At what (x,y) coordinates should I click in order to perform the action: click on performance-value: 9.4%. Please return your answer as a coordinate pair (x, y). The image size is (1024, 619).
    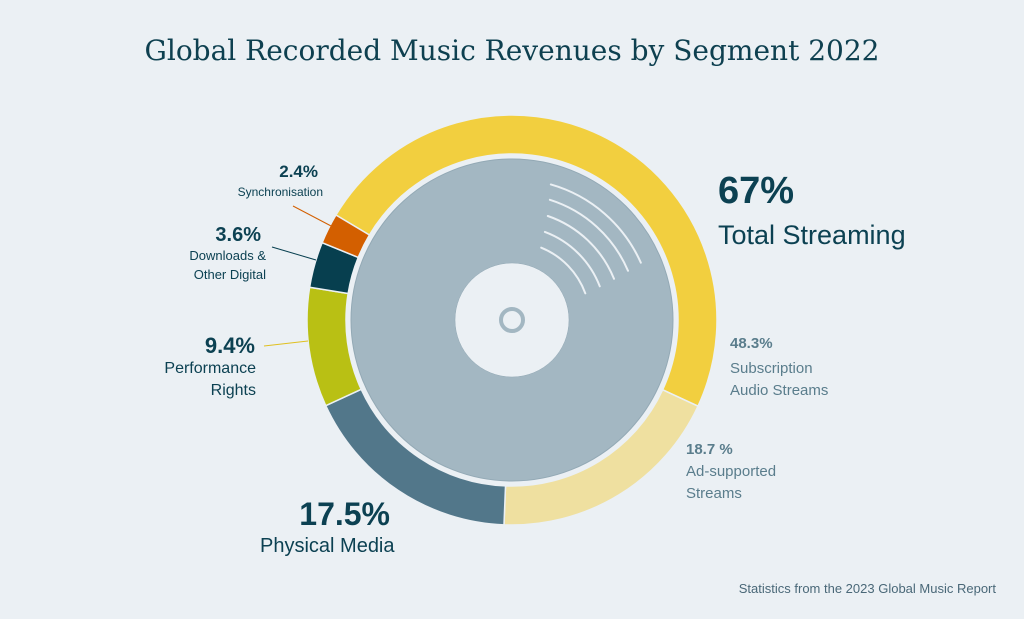
    Looking at the image, I should click on (229, 345).